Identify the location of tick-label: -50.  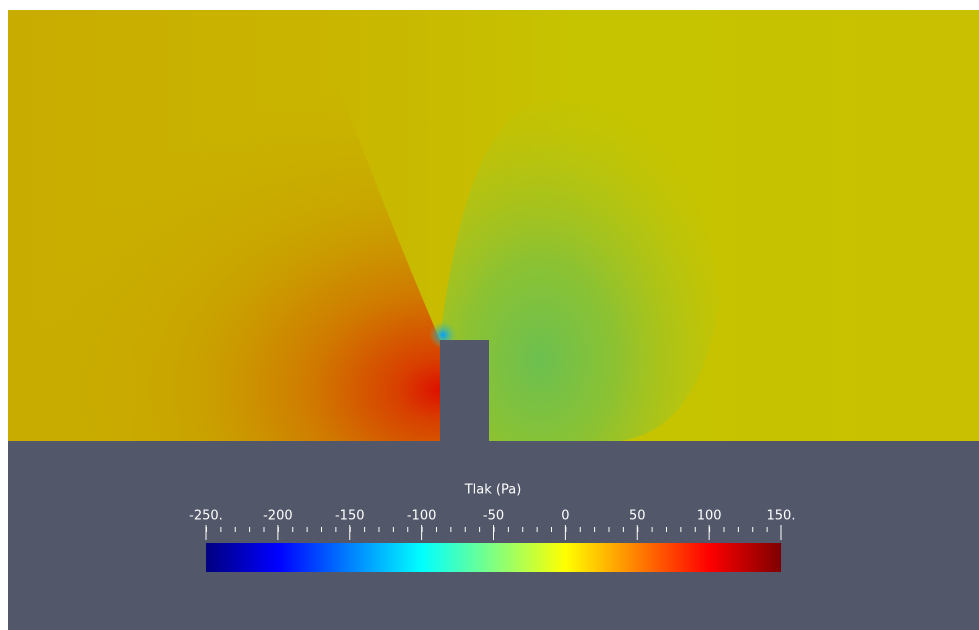
(493, 516).